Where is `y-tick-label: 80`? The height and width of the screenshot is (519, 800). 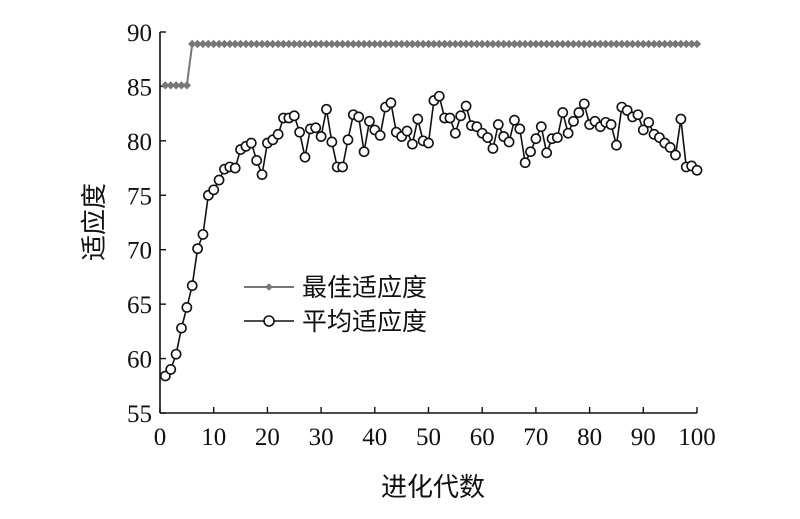 y-tick-label: 80 is located at coordinates (139, 142).